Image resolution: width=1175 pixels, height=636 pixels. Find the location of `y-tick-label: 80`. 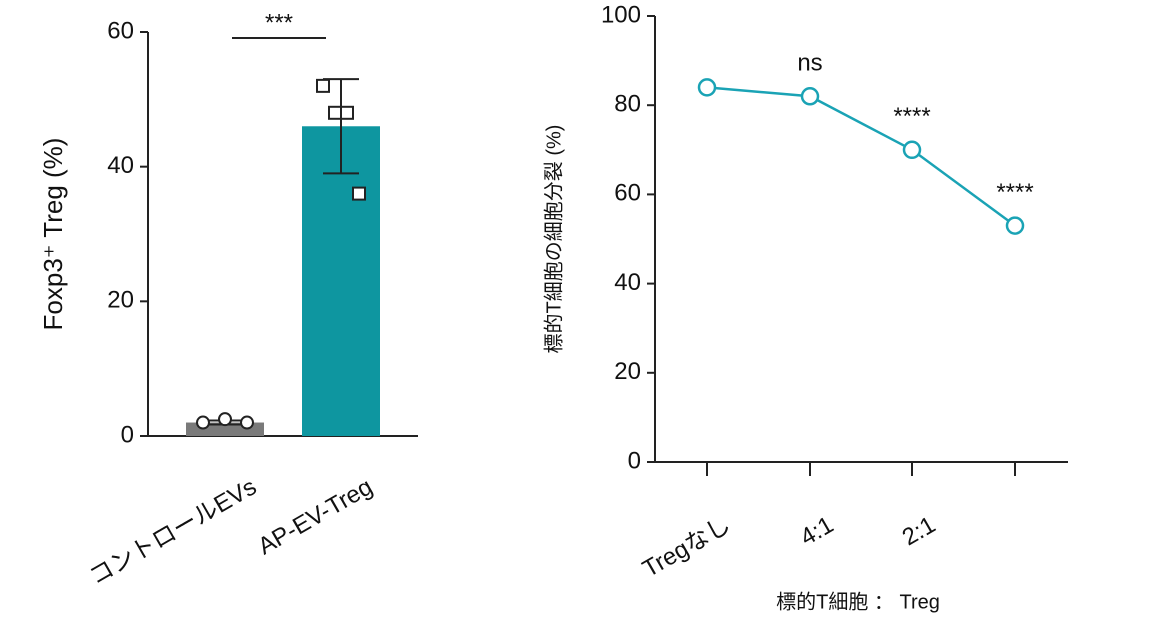

y-tick-label: 80 is located at coordinates (627, 104).